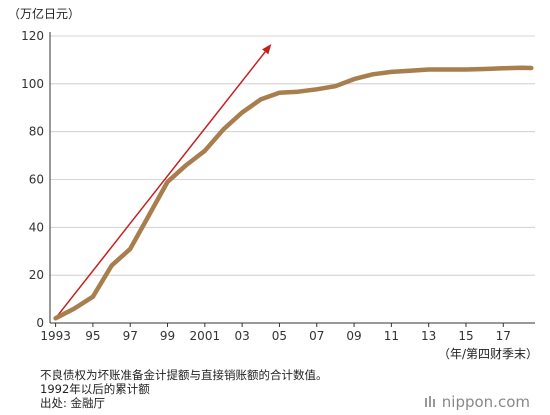  I want to click on x-tick-label-2013: 13, so click(428, 336).